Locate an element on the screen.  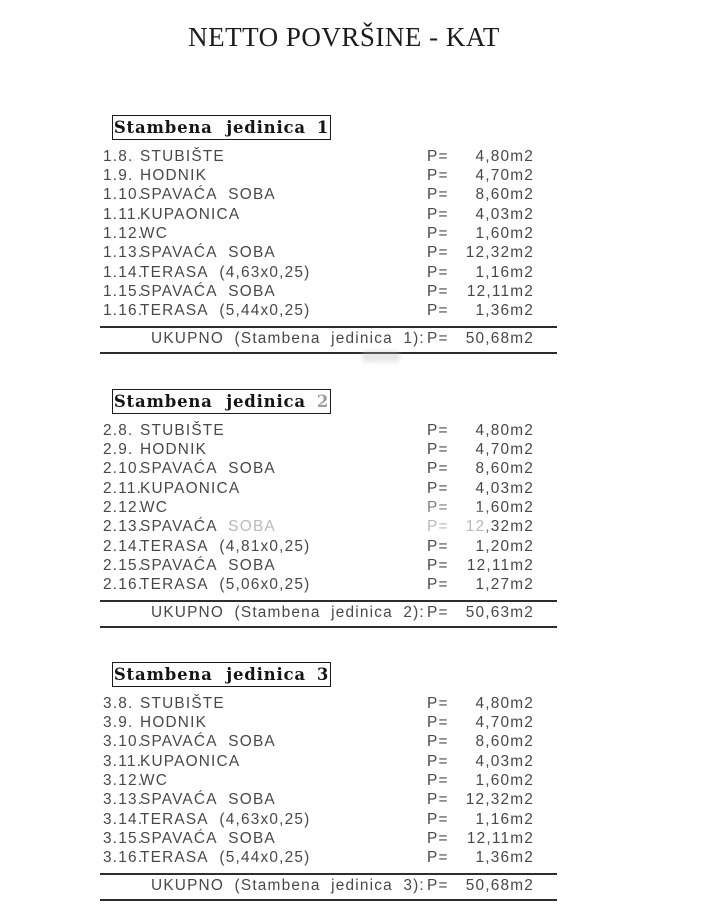
row-number: 3.8. is located at coordinates (118, 703).